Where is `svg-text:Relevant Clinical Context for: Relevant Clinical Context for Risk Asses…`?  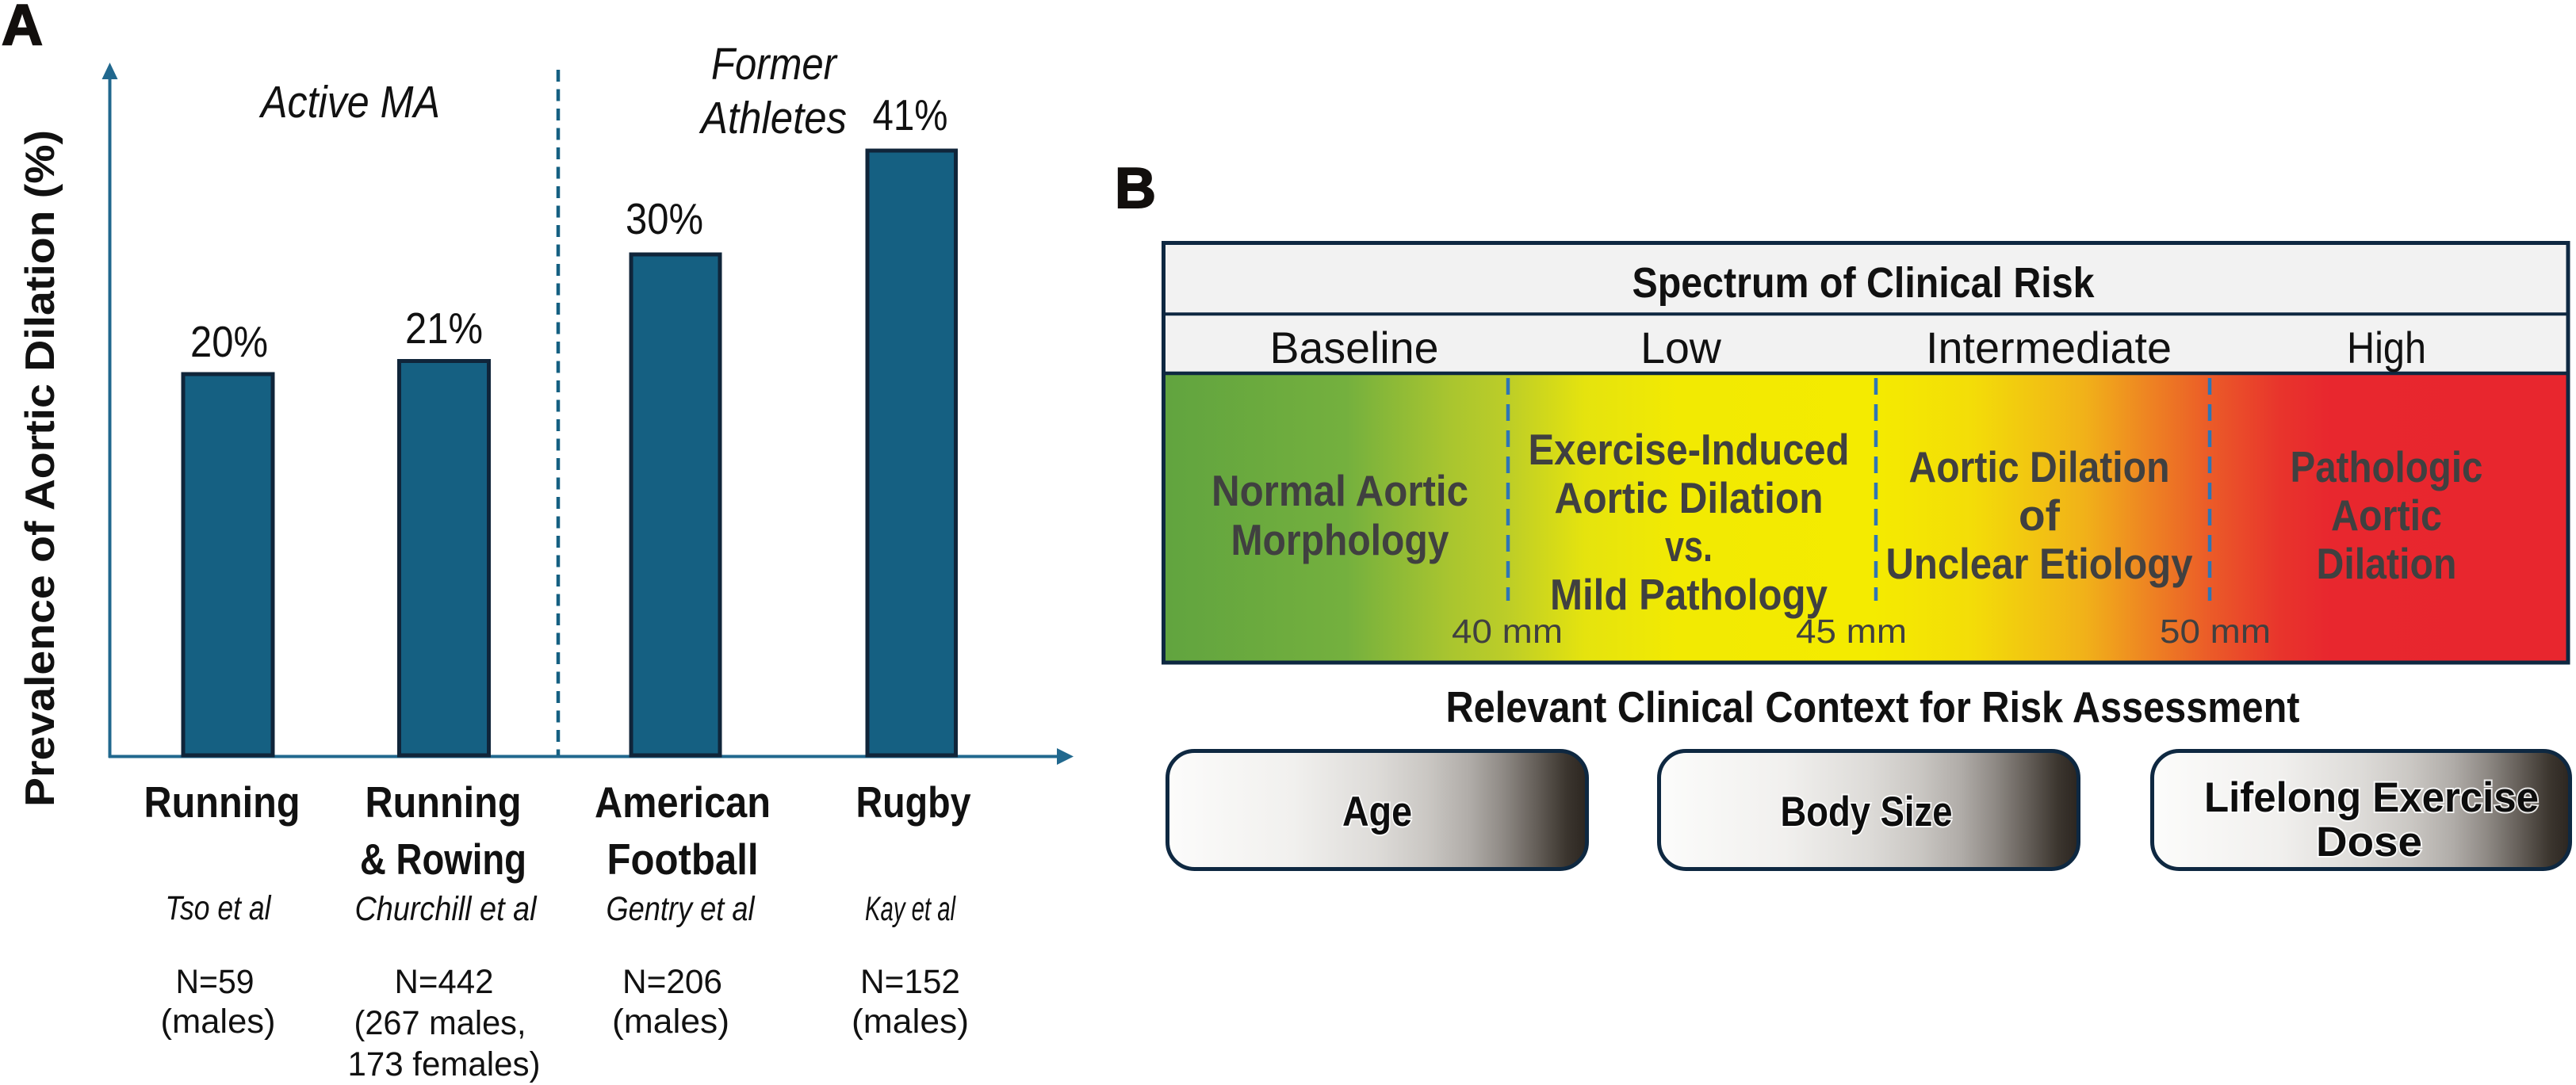 svg-text:Relevant Clinical Context for: Relevant Clinical Context for Risk Asses… is located at coordinates (1873, 707).